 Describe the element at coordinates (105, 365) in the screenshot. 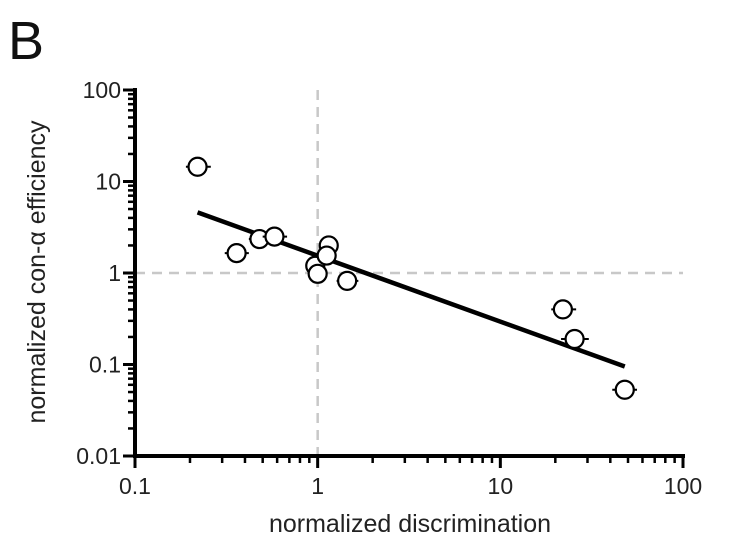

I see `y-tick-label: 0.1` at that location.